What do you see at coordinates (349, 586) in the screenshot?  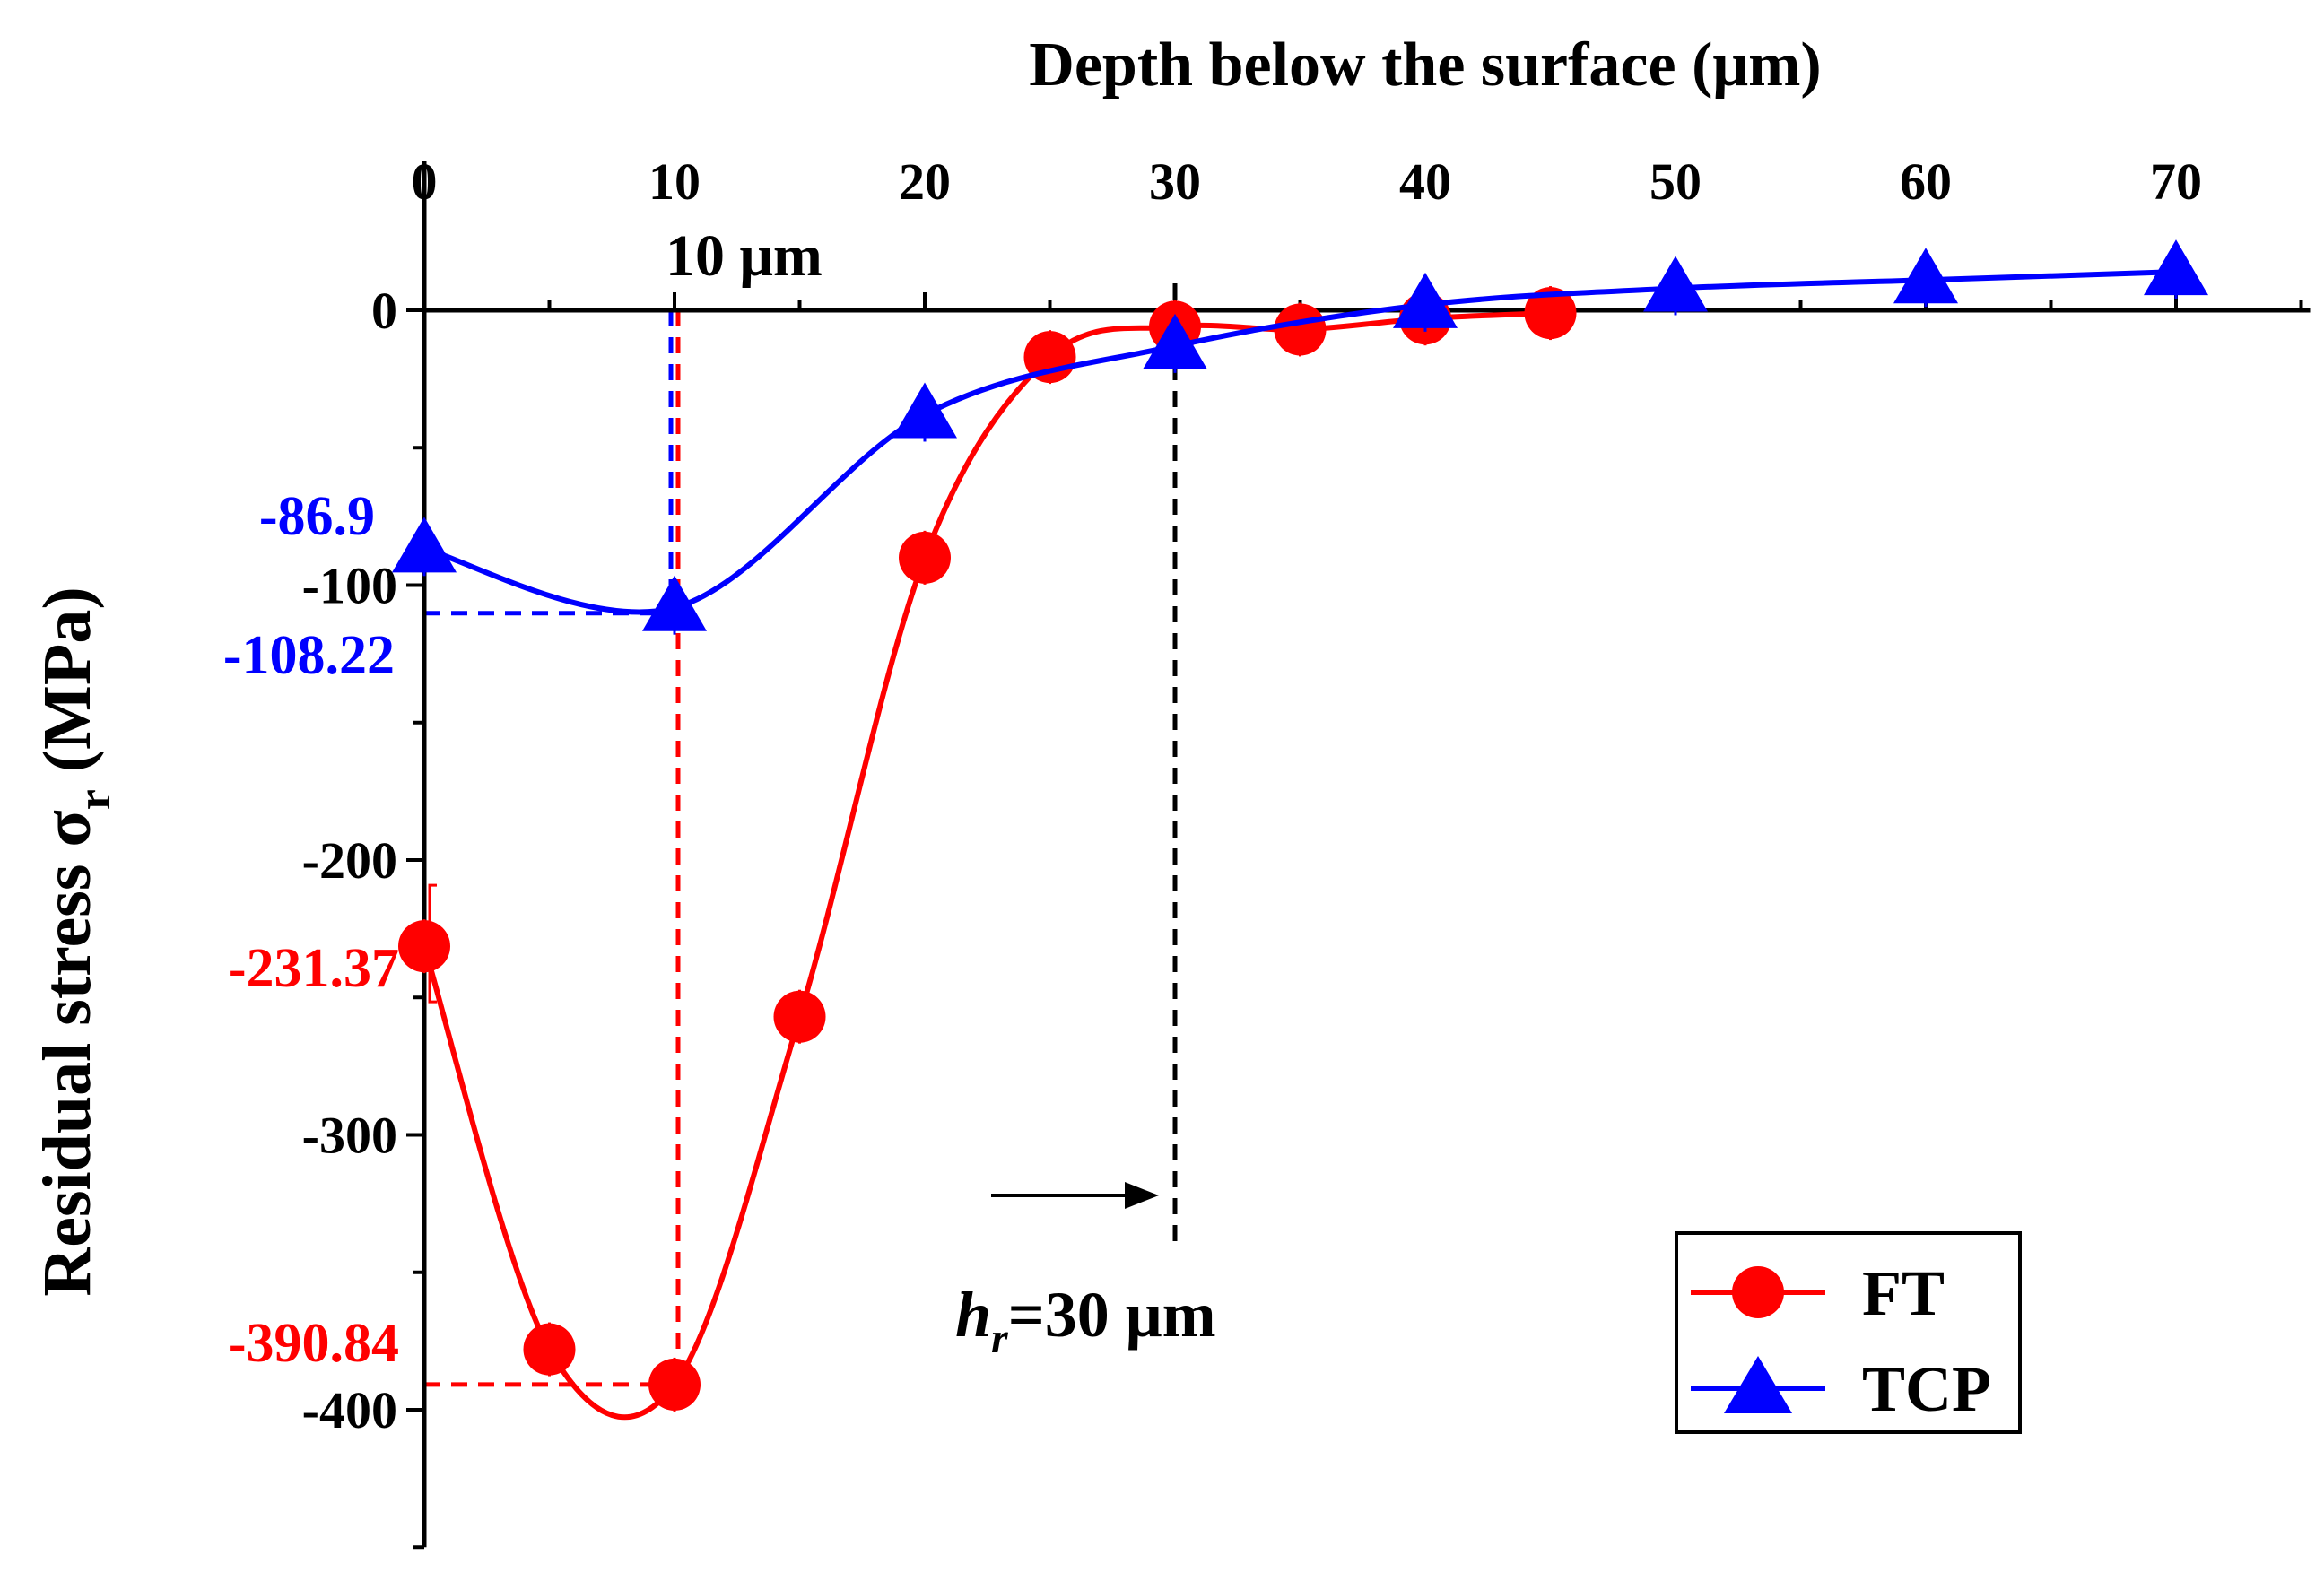 I see `y-tick-label: -100` at bounding box center [349, 586].